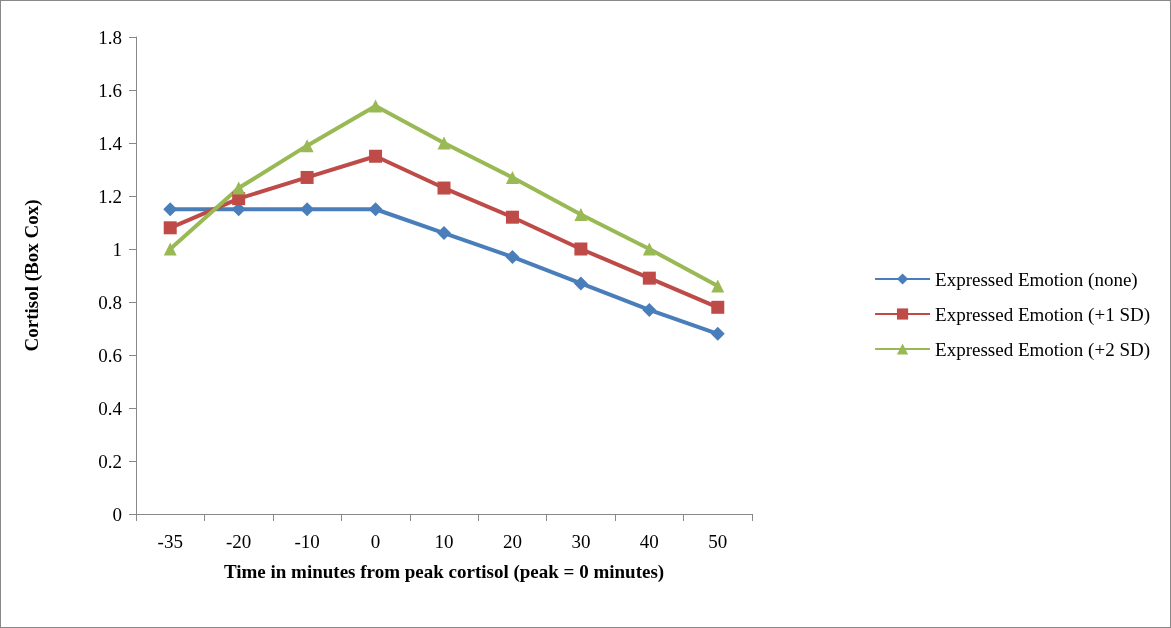  What do you see at coordinates (32, 275) in the screenshot?
I see `y-axis-title: Cortisol (Box Cox)` at bounding box center [32, 275].